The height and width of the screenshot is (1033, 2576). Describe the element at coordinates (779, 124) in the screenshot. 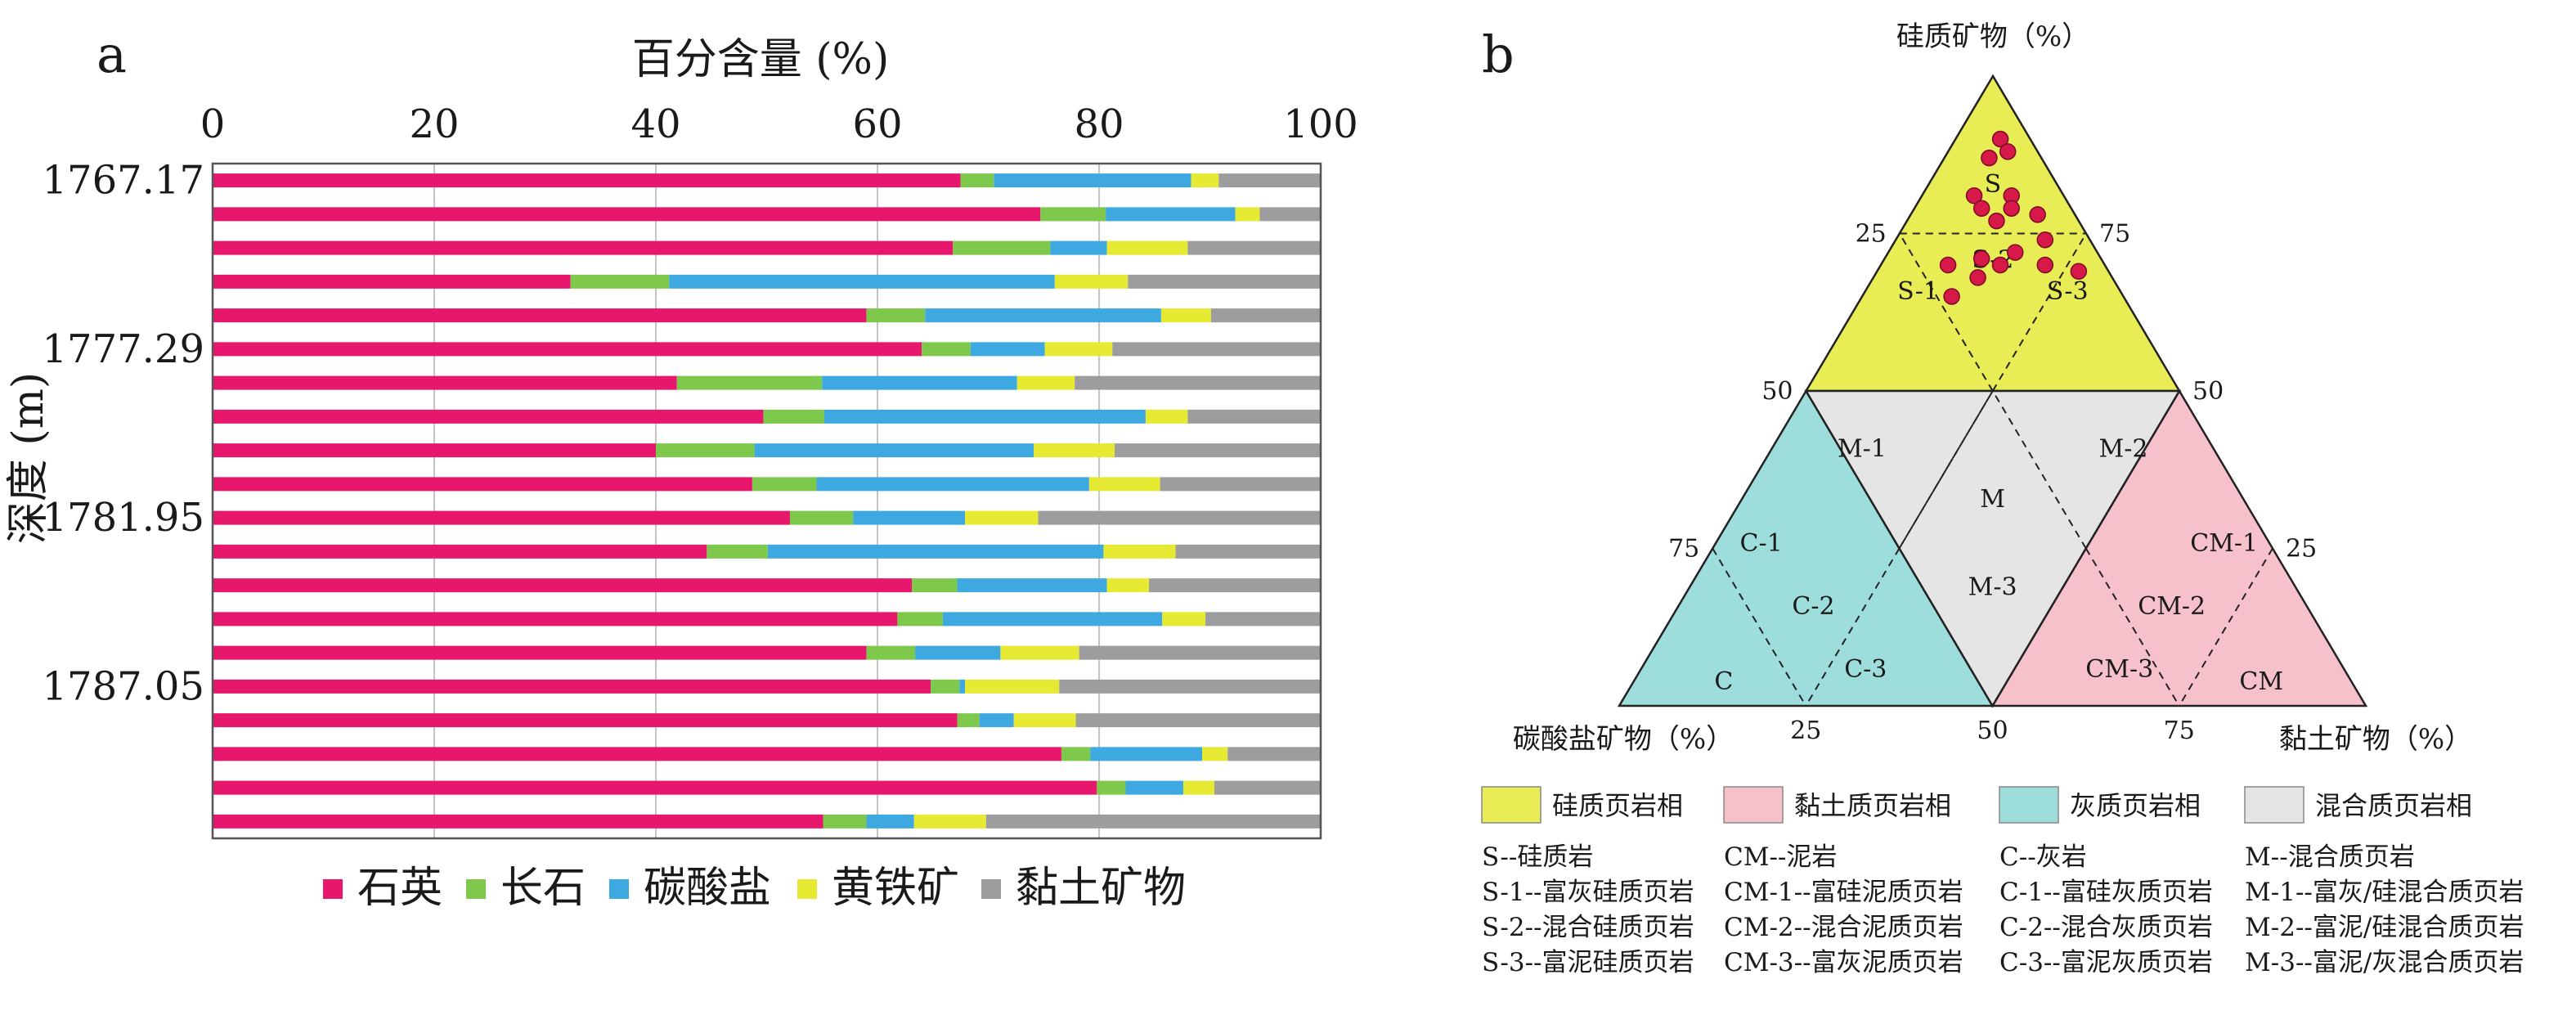

I see `x-tick-labels: 0 20 40 60 80 100` at that location.